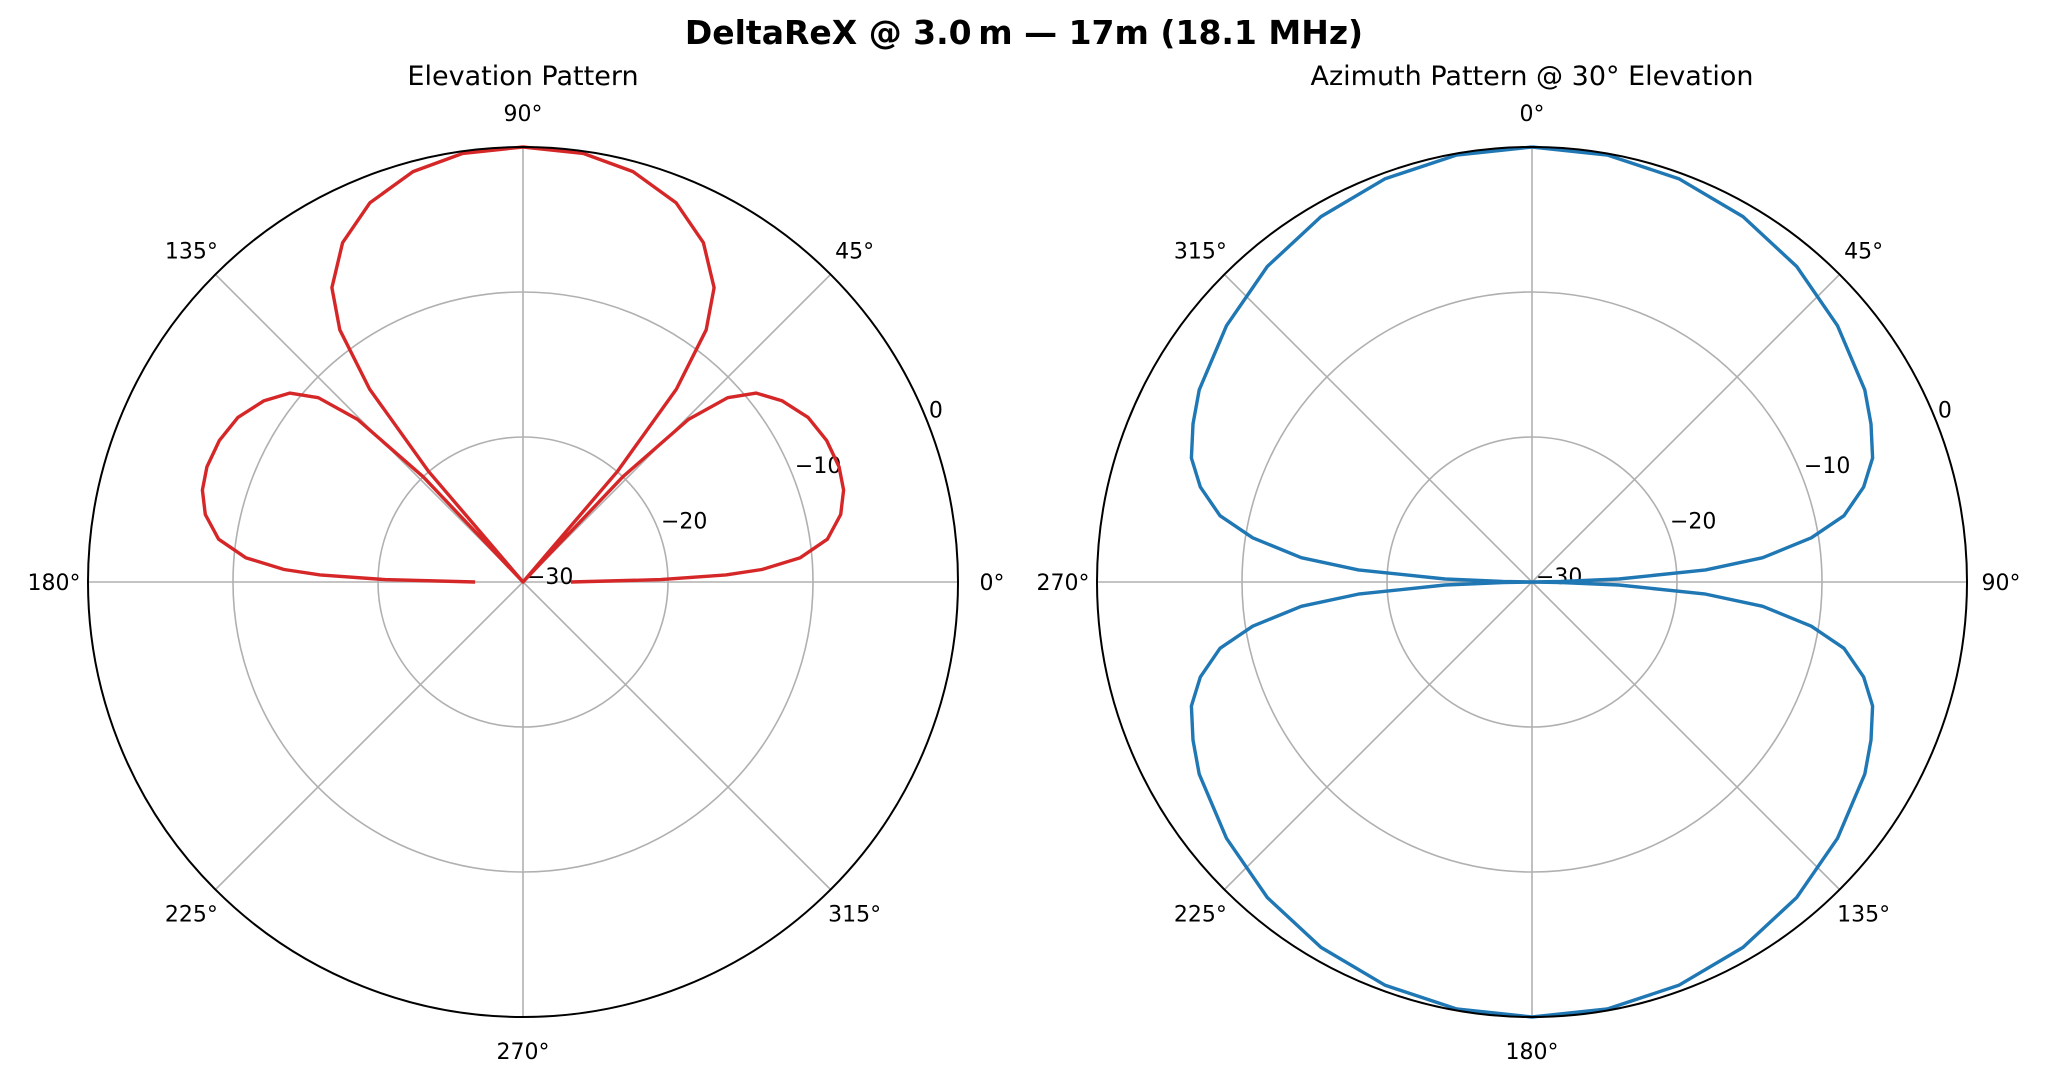 The height and width of the screenshot is (1065, 2048). I want to click on r-tick-label: −30, so click(1559, 577).